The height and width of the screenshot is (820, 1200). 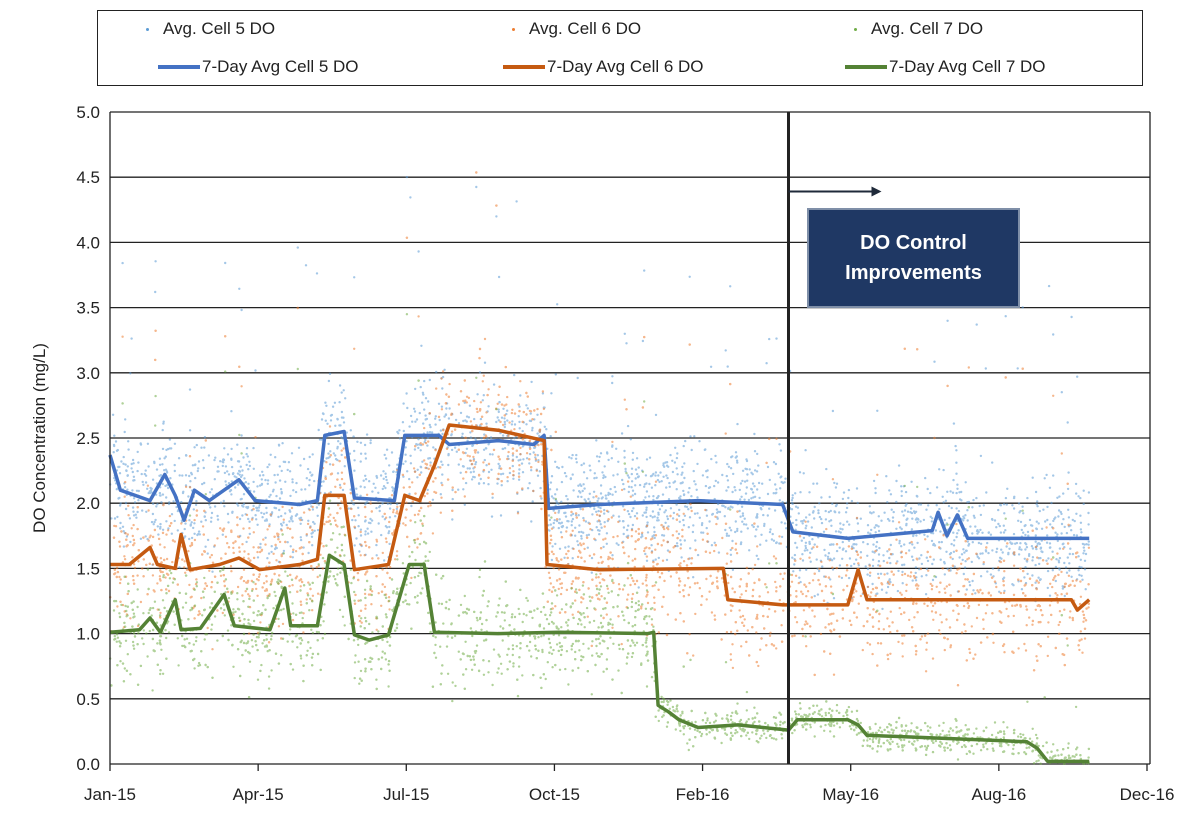 What do you see at coordinates (147, 29) in the screenshot?
I see `legend-marker` at bounding box center [147, 29].